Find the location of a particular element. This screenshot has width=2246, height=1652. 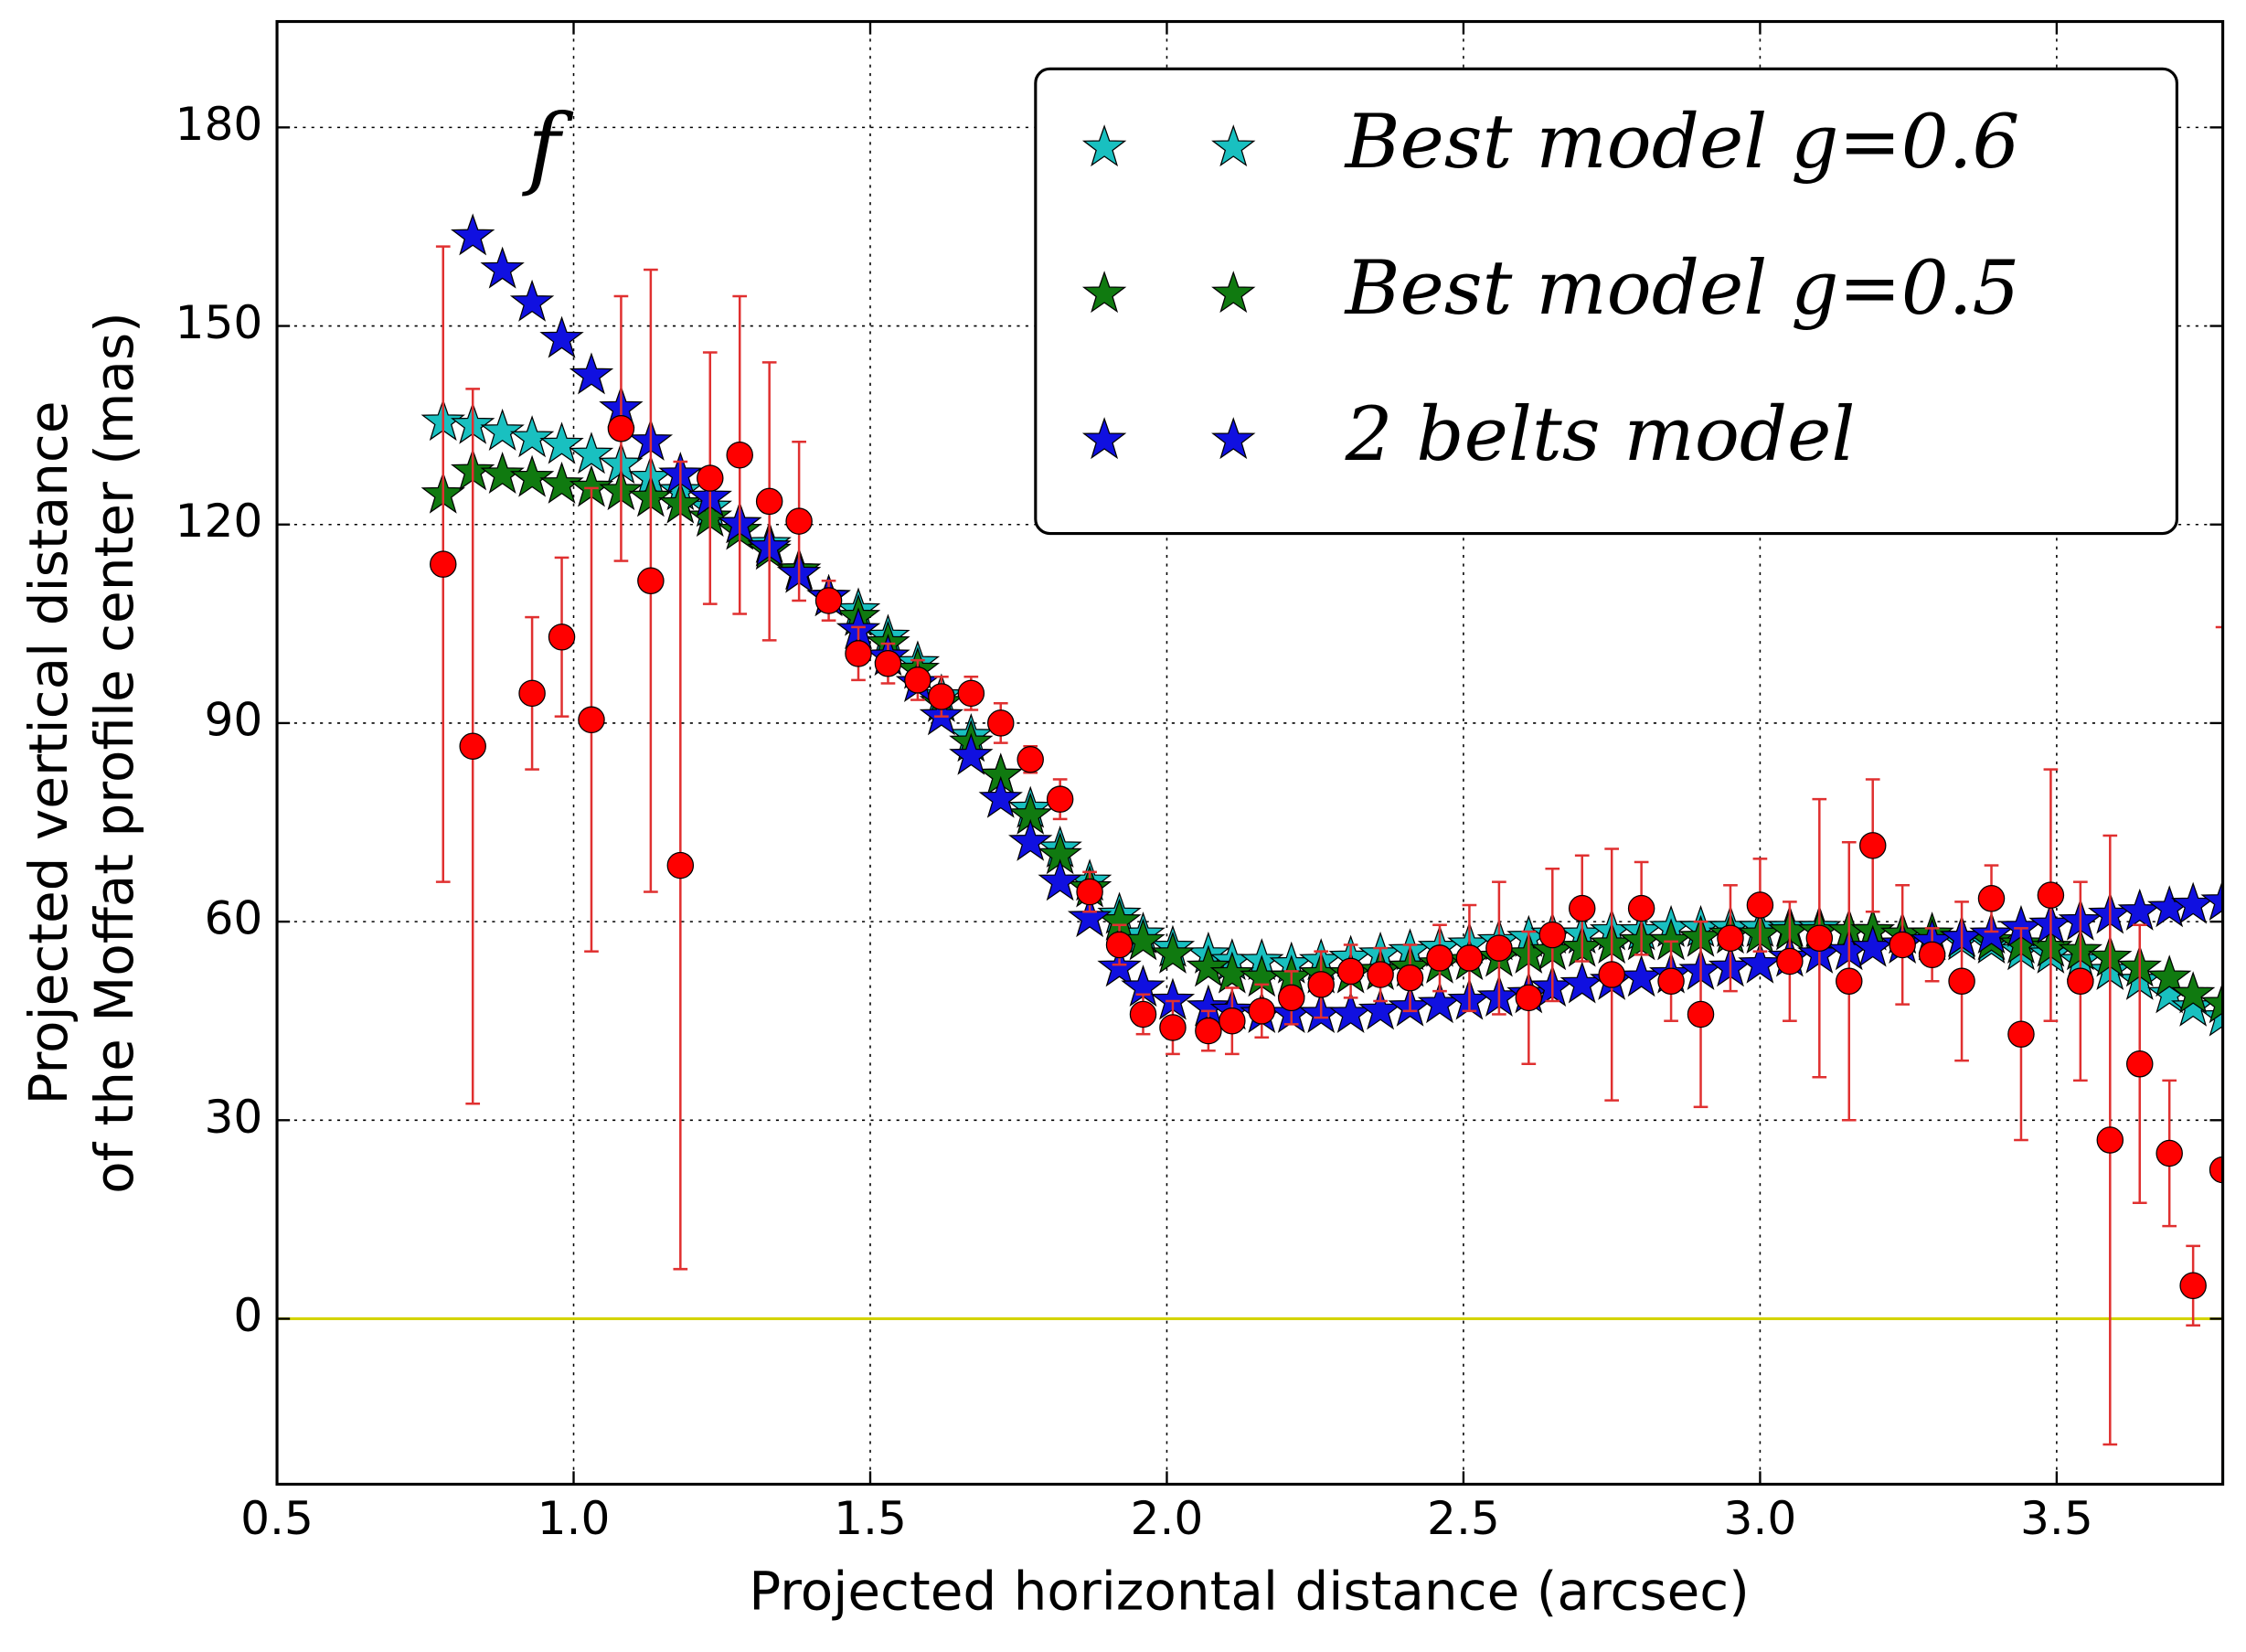

x-tick-label: 3.5 is located at coordinates (2056, 1518).